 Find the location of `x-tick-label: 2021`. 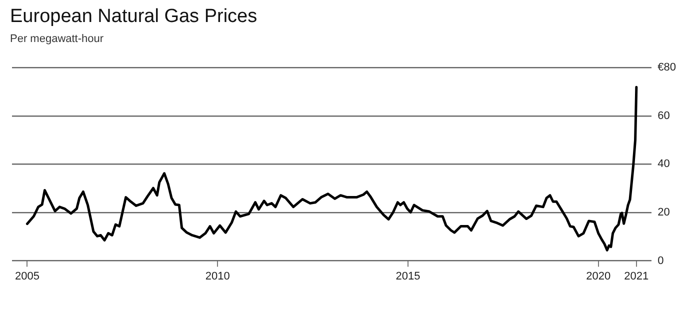

x-tick-label: 2021 is located at coordinates (636, 276).